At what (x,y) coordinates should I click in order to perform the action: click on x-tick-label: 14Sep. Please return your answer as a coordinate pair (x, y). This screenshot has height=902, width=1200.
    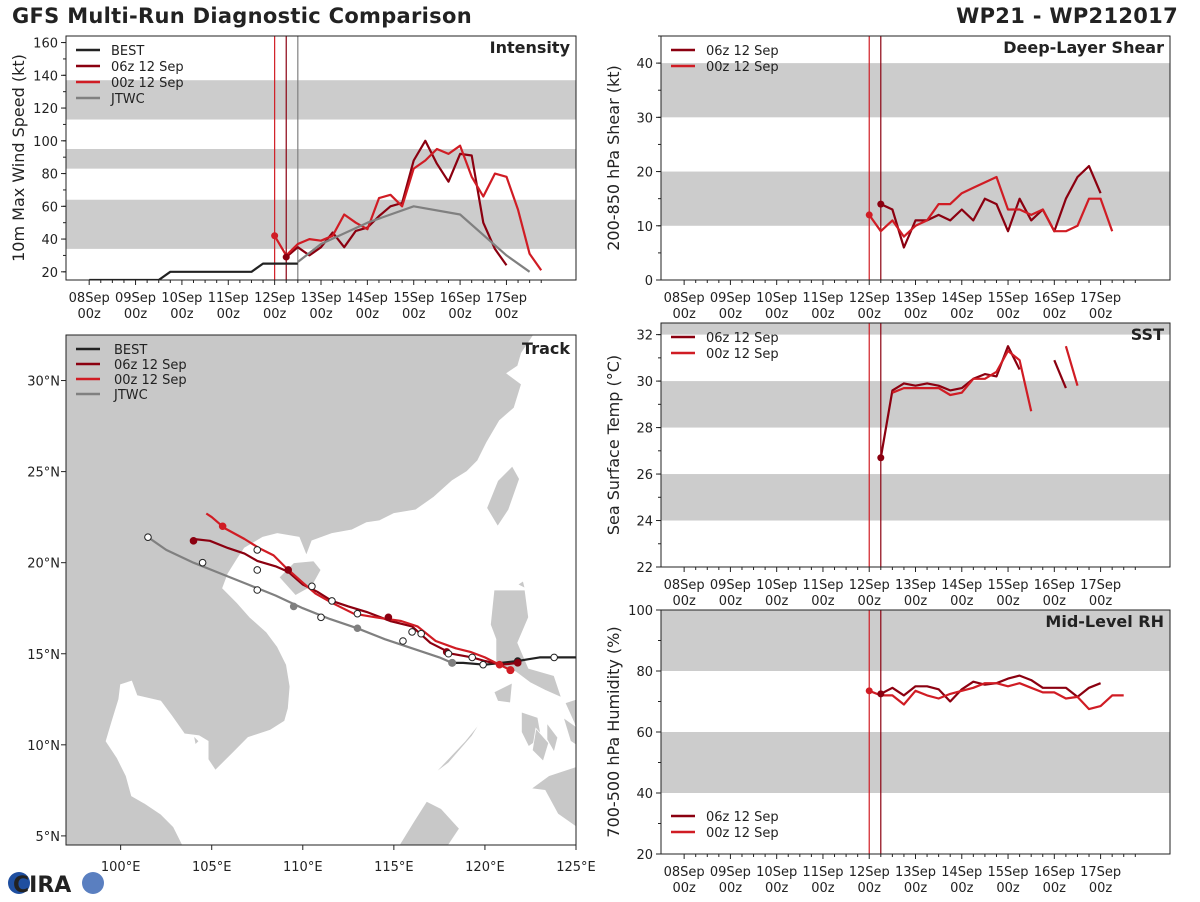
    Looking at the image, I should click on (961, 585).